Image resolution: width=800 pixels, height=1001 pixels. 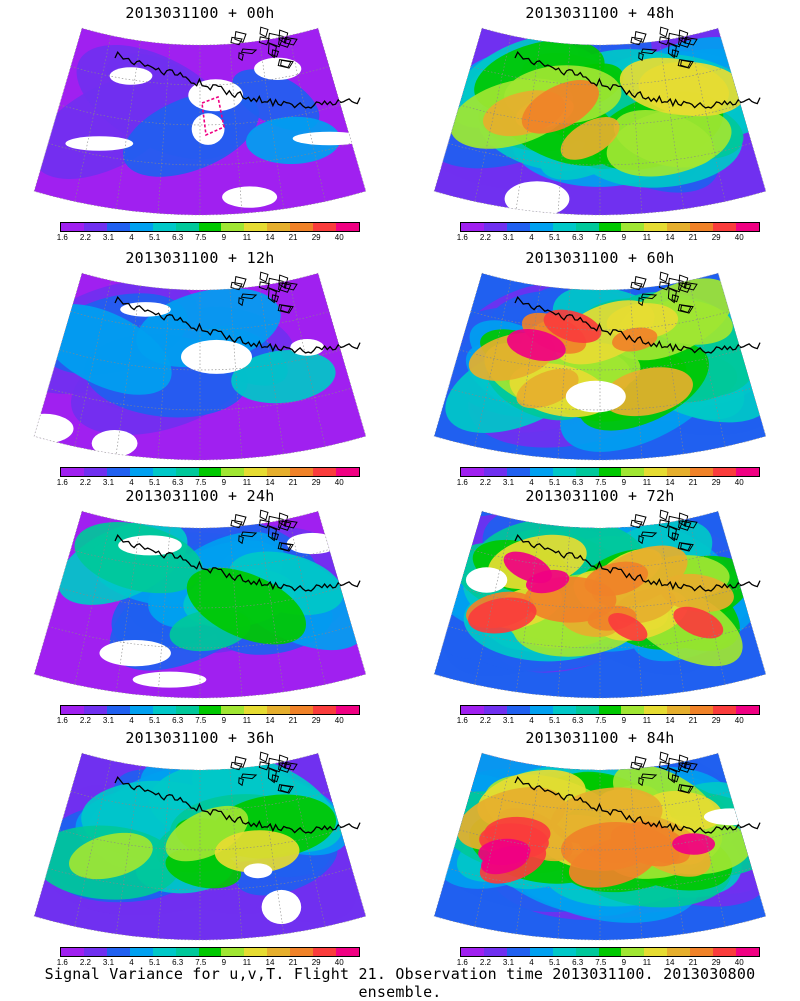 I want to click on panel-title: 2013031100 + 84h, so click(x=600, y=738).